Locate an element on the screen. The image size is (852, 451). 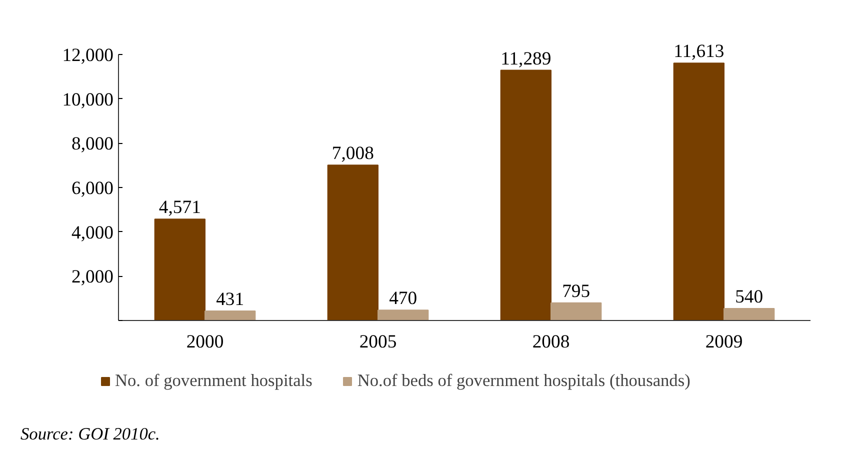
data-label: 470 is located at coordinates (403, 299).